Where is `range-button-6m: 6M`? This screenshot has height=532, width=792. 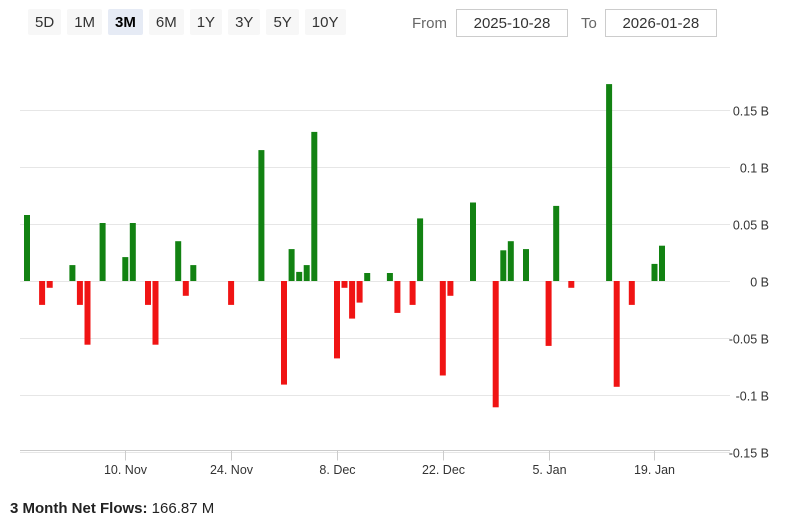 range-button-6m: 6M is located at coordinates (166, 22).